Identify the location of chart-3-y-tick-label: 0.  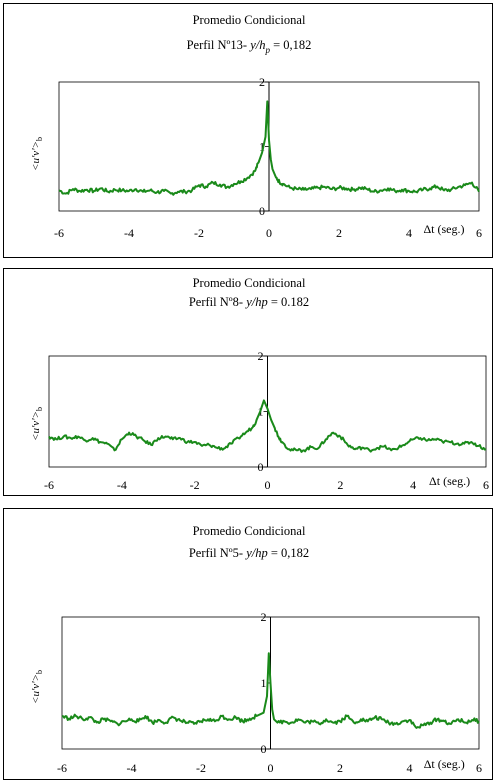
(264, 749).